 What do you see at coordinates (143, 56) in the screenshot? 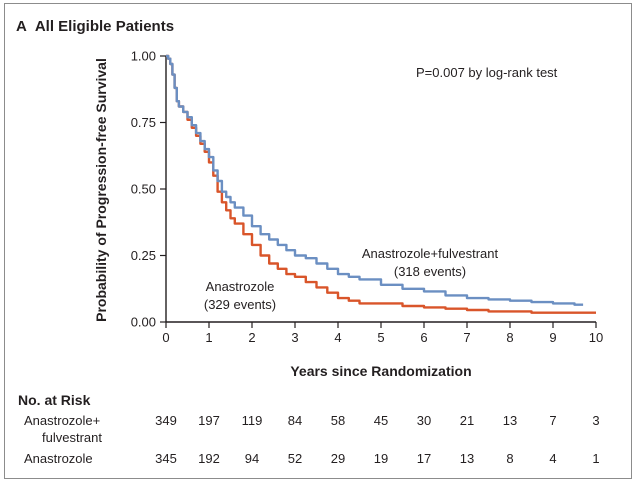
I see `y-tick-label: 1.00` at bounding box center [143, 56].